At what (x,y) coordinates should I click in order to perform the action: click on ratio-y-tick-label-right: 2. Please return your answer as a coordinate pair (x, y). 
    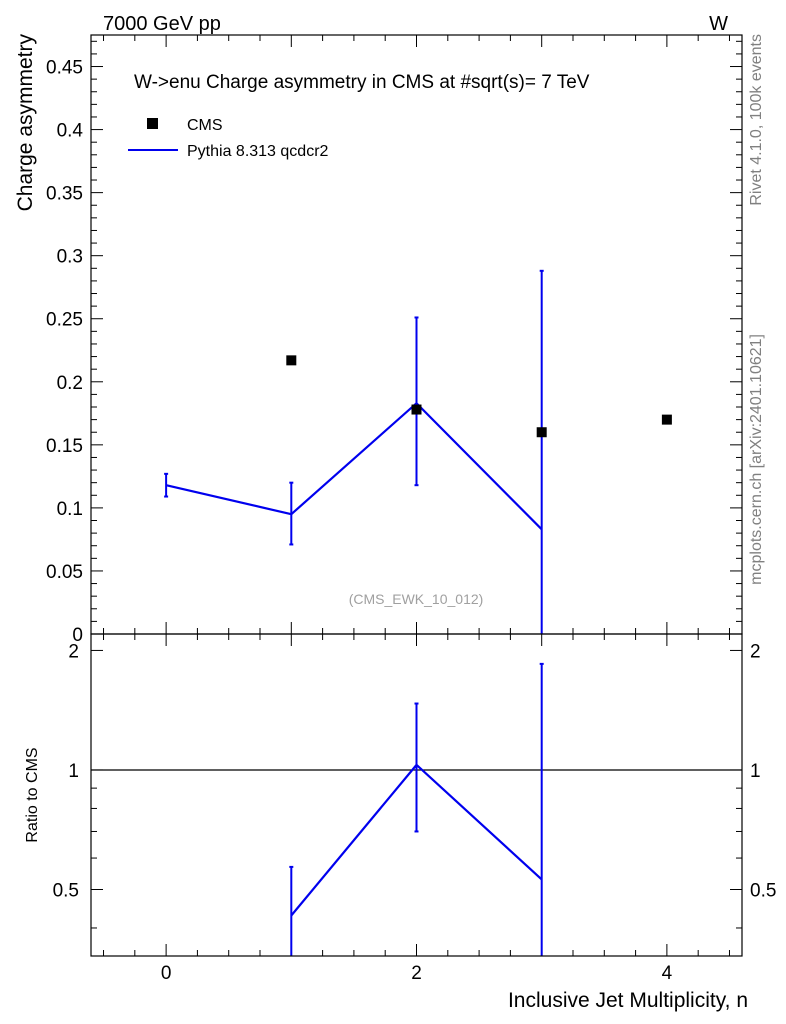
    Looking at the image, I should click on (755, 651).